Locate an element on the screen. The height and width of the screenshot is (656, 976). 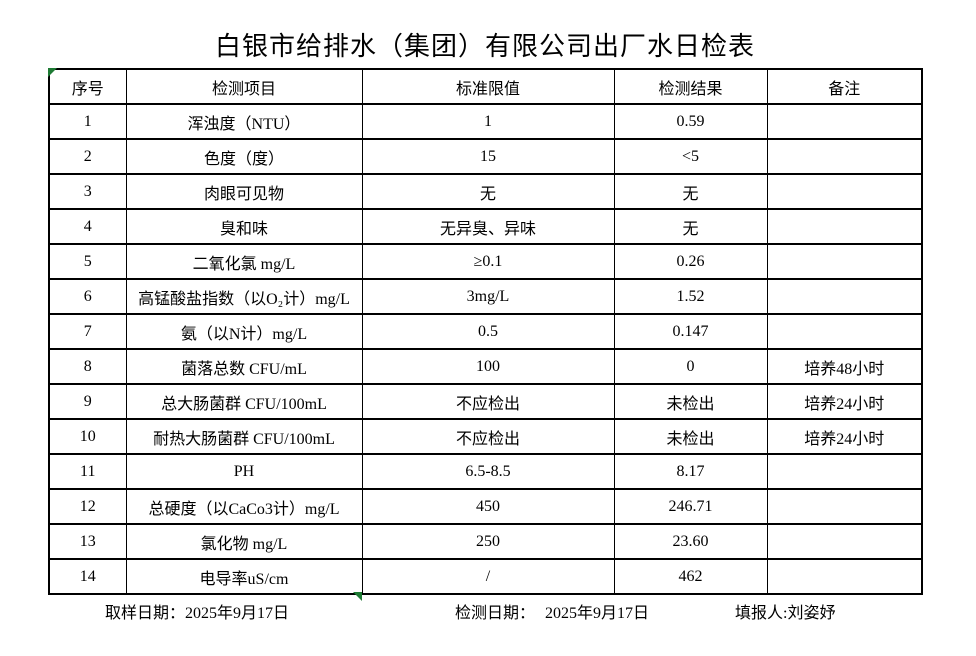
cell-limit: 15 is located at coordinates (488, 156).